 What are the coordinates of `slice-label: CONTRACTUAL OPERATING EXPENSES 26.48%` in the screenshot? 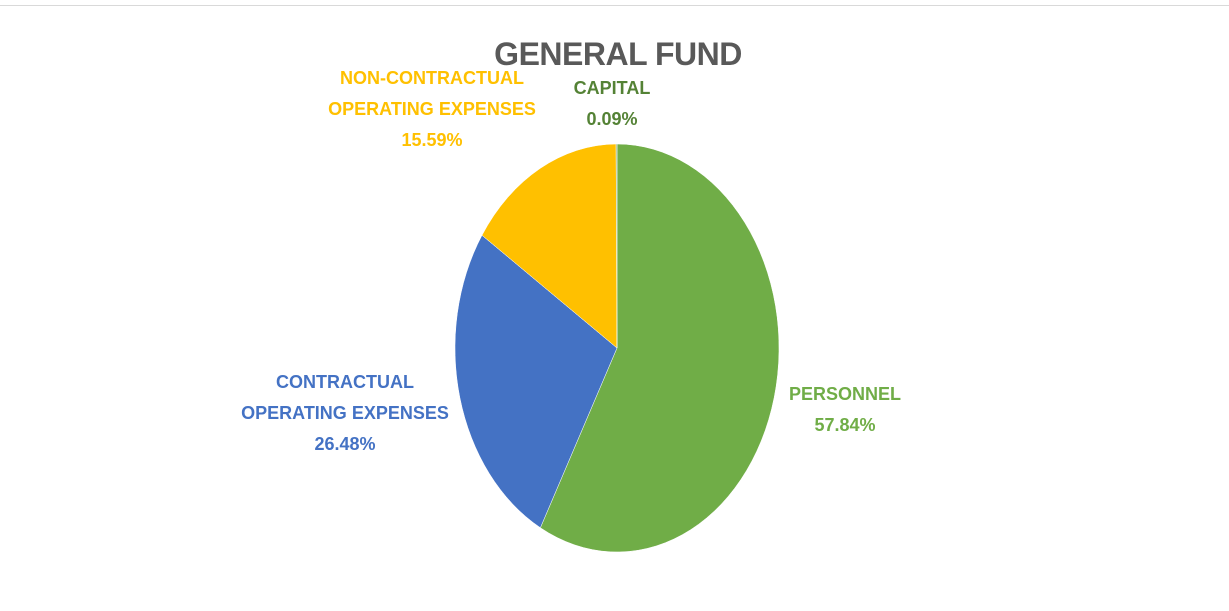 It's located at (345, 413).